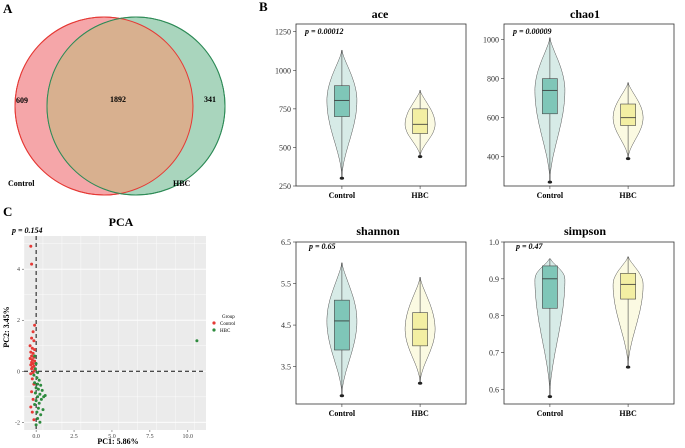 Image resolution: width=685 pixels, height=448 pixels. What do you see at coordinates (378, 231) in the screenshot?
I see `violin-title-shannon: shannon` at bounding box center [378, 231].